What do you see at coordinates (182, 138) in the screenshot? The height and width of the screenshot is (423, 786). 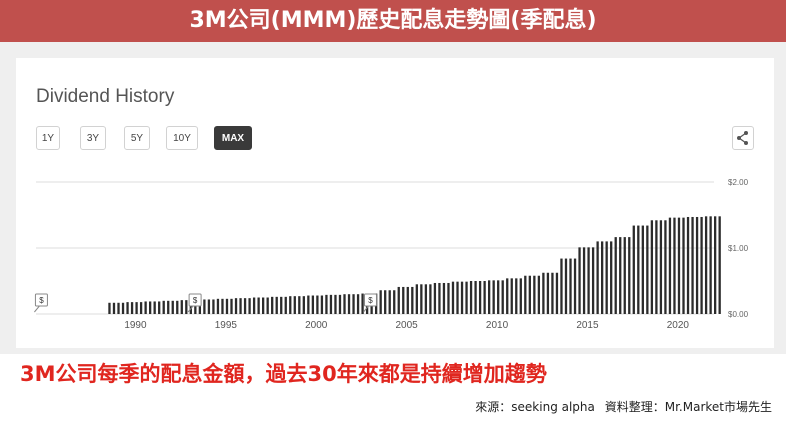 I see `range-10y-button: 10Y` at bounding box center [182, 138].